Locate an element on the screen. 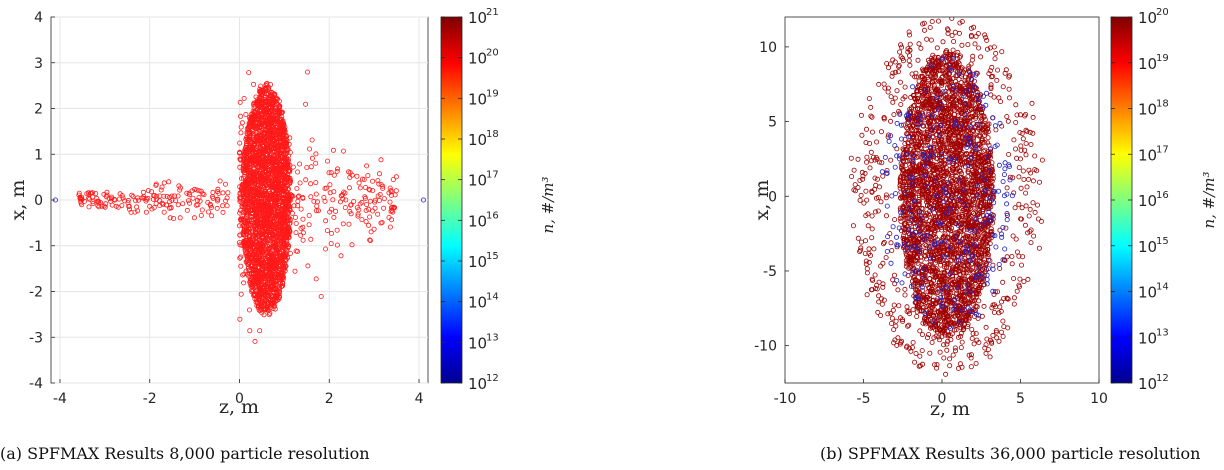  y-tick-label: 3 is located at coordinates (38, 64).